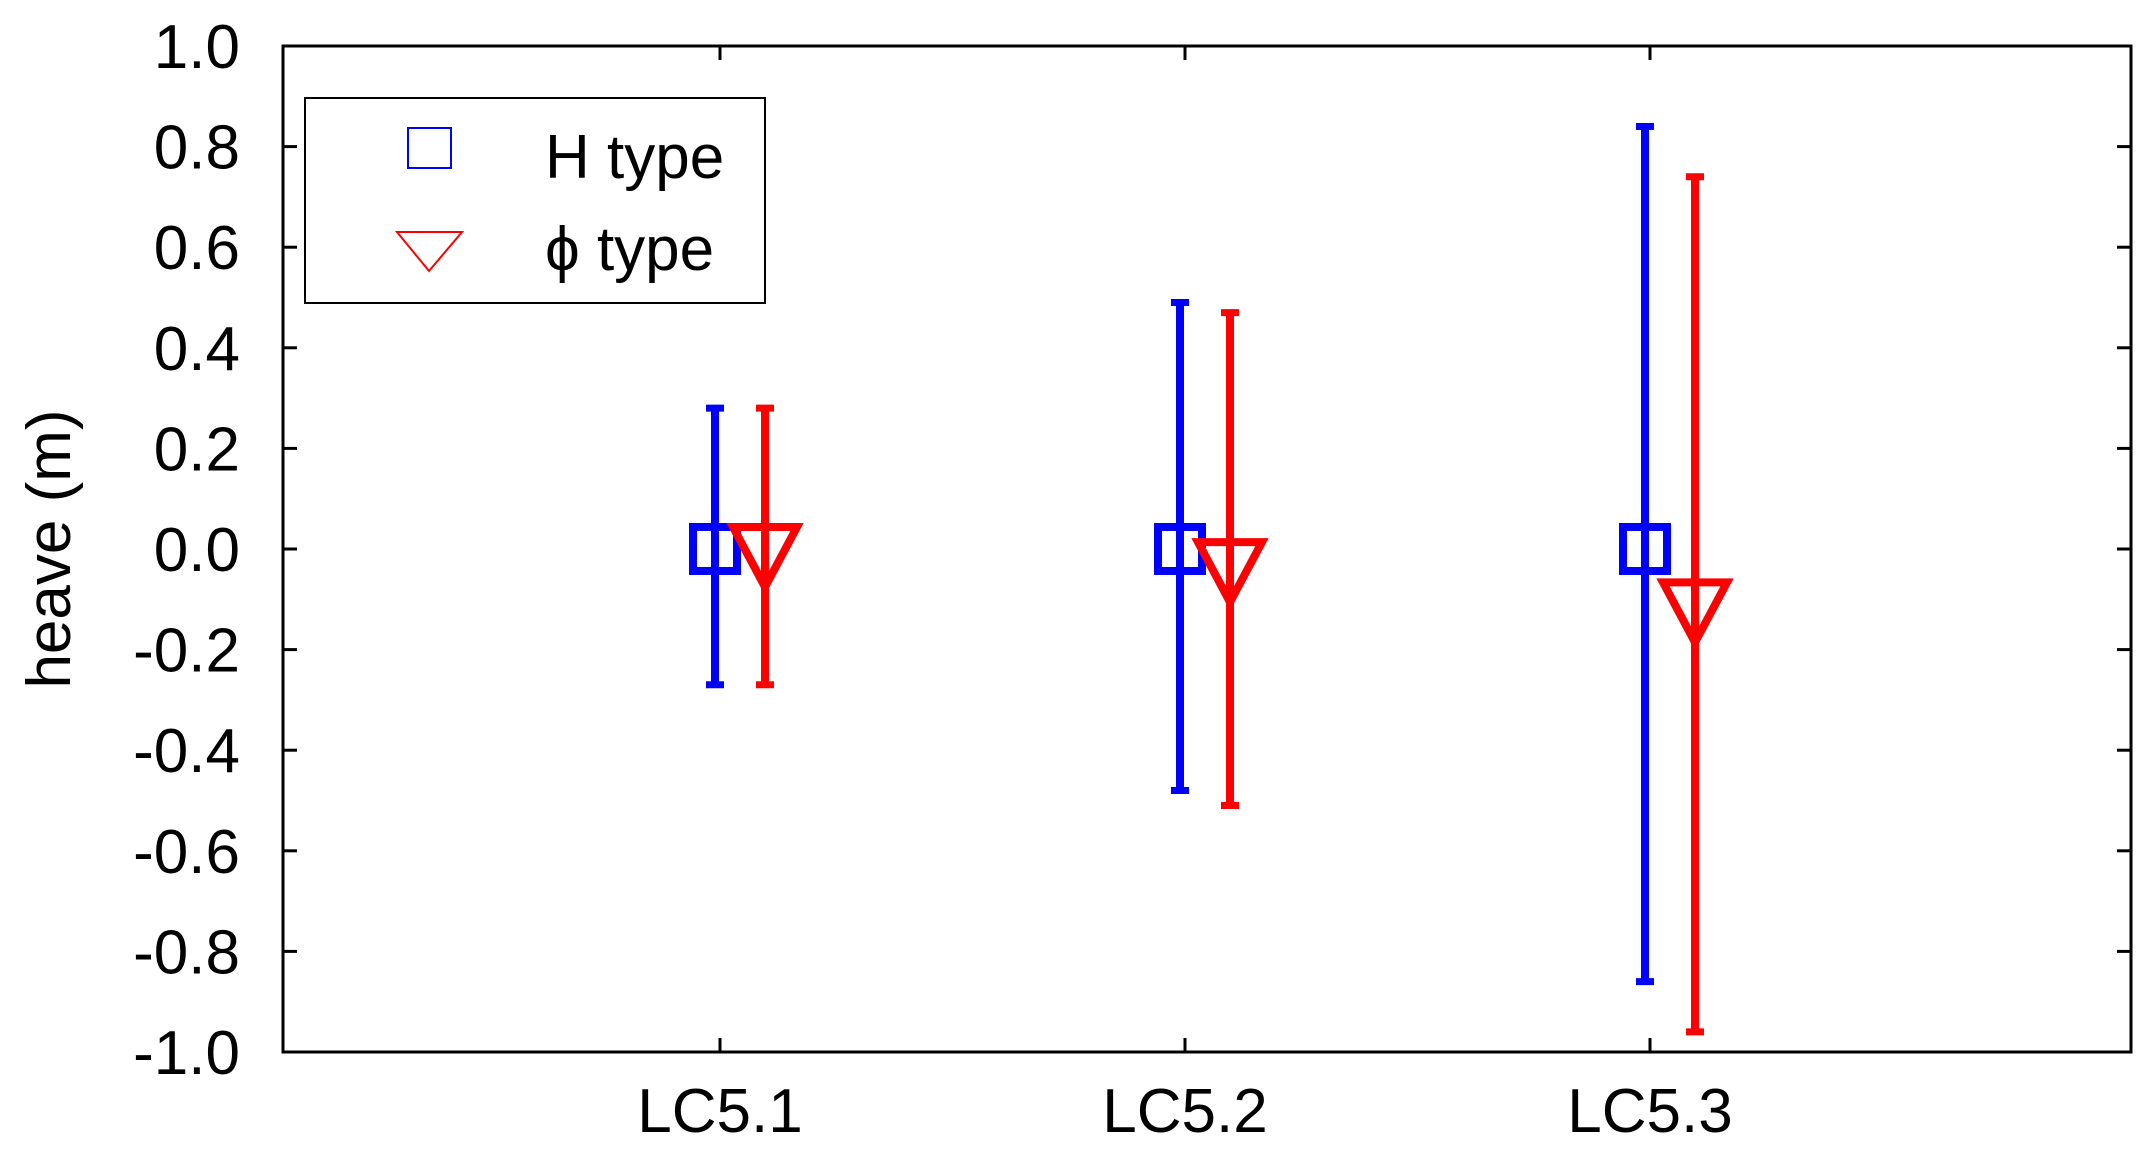 The image size is (2142, 1164). I want to click on y-tick-label: 0.6, so click(197, 248).